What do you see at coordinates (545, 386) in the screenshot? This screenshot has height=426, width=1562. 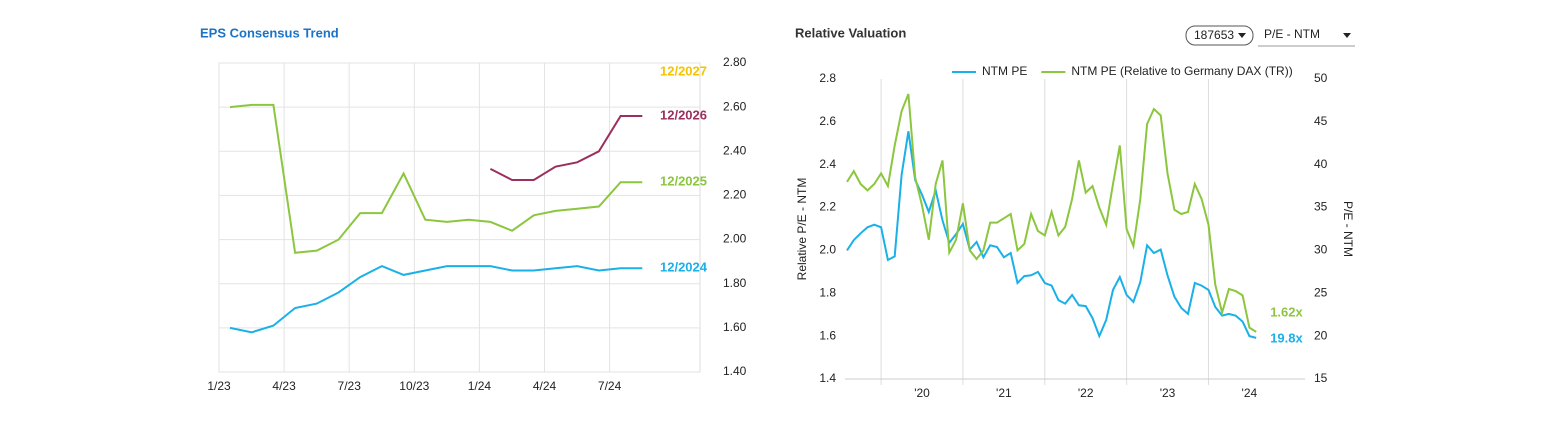 I see `x-tick-label: 4/24` at bounding box center [545, 386].